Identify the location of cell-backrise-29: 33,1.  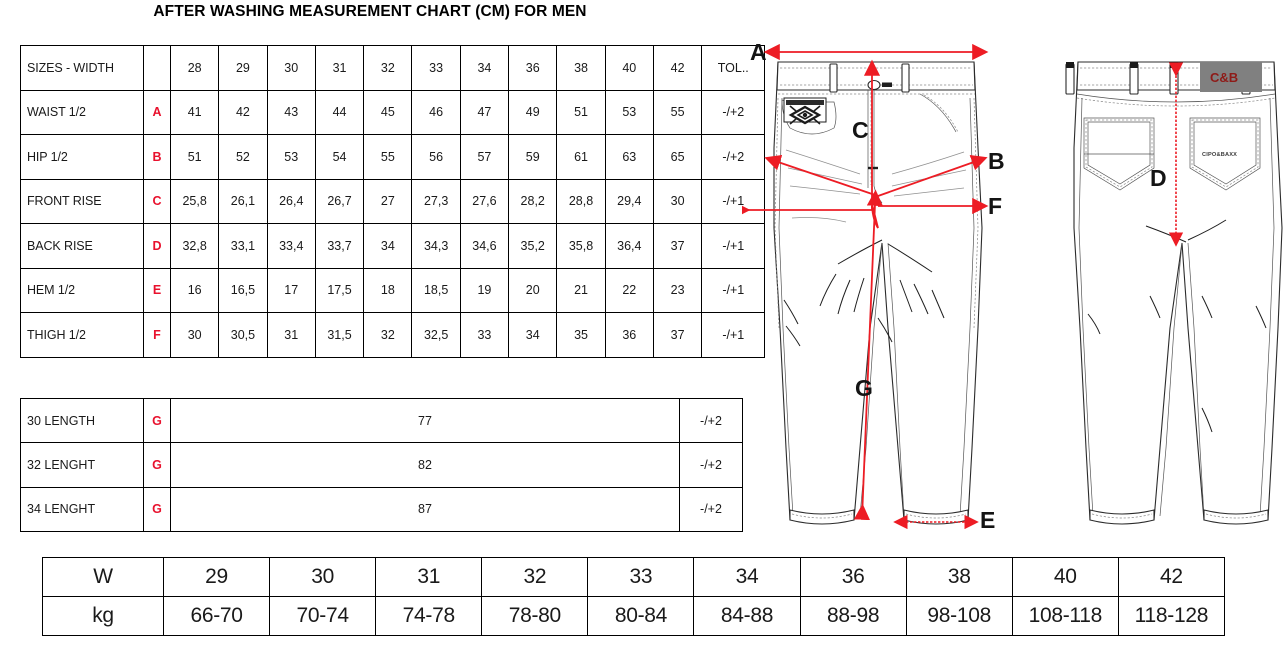
(243, 246).